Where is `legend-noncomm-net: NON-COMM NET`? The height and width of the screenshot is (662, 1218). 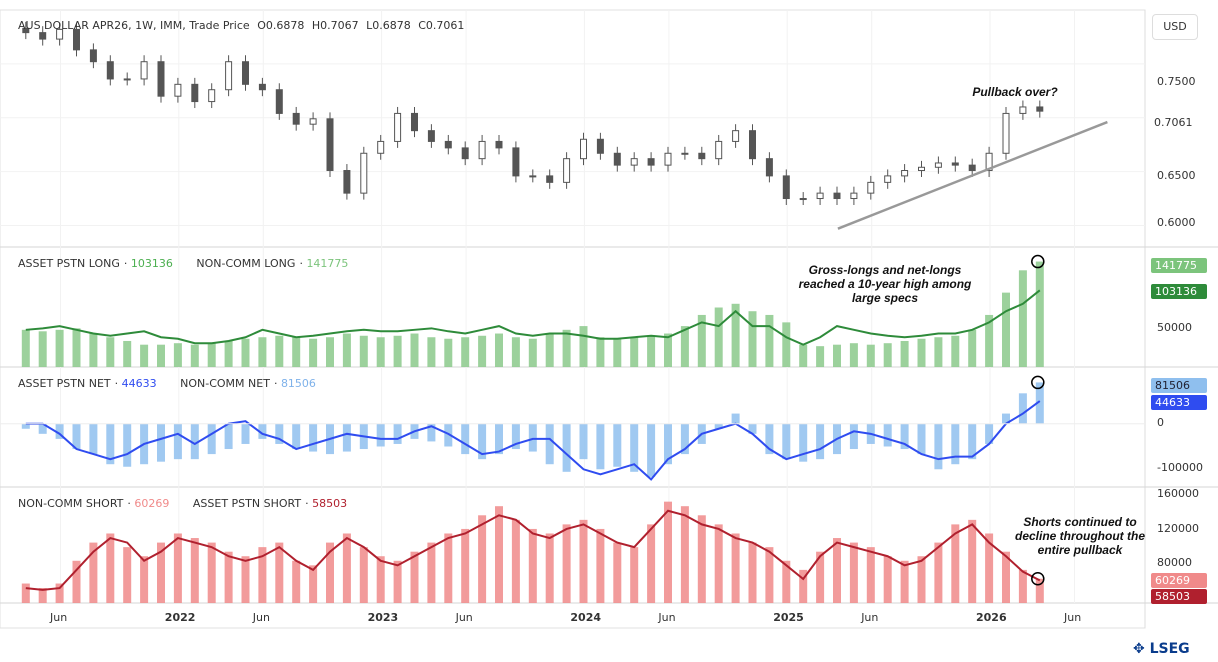
legend-noncomm-net: NON-COMM NET is located at coordinates (225, 383).